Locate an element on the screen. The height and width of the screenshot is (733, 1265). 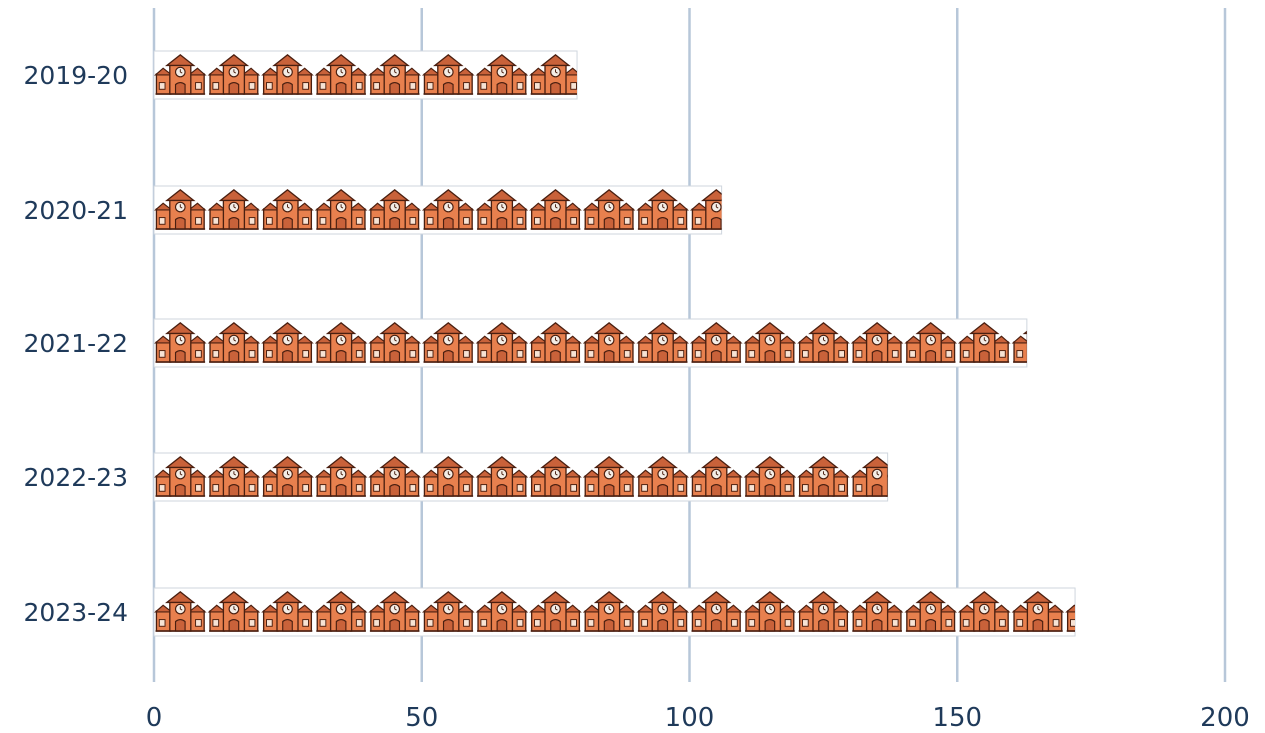
category-label: 2023-24 is located at coordinates (76, 612).